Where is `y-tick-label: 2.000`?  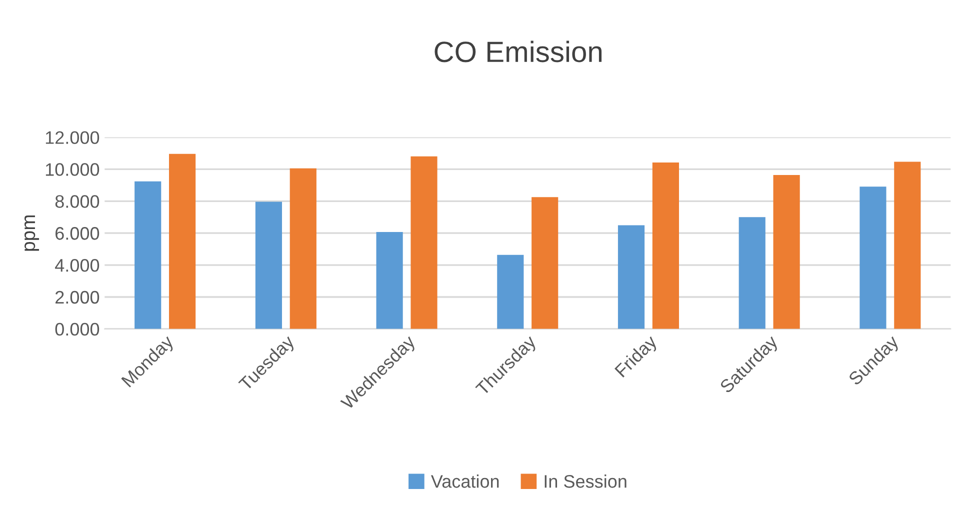
y-tick-label: 2.000 is located at coordinates (78, 297).